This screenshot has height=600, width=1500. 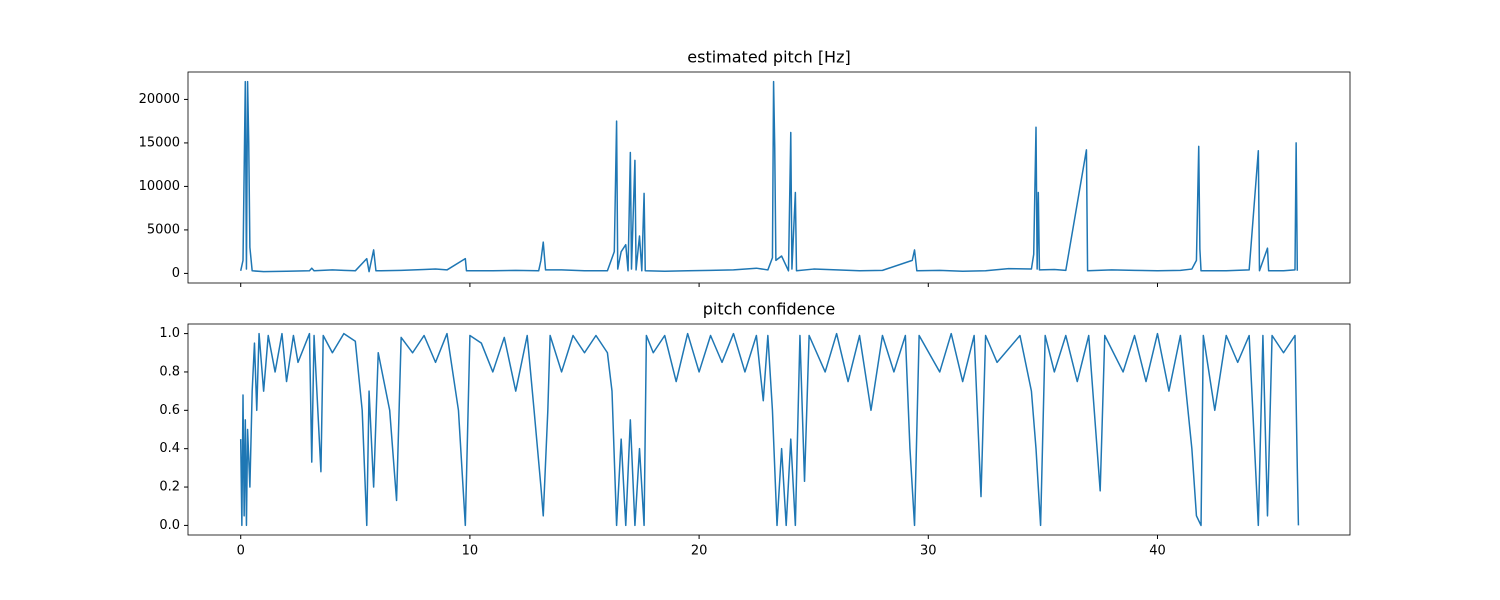 I want to click on x-tick-label: 40, so click(x=1157, y=551).